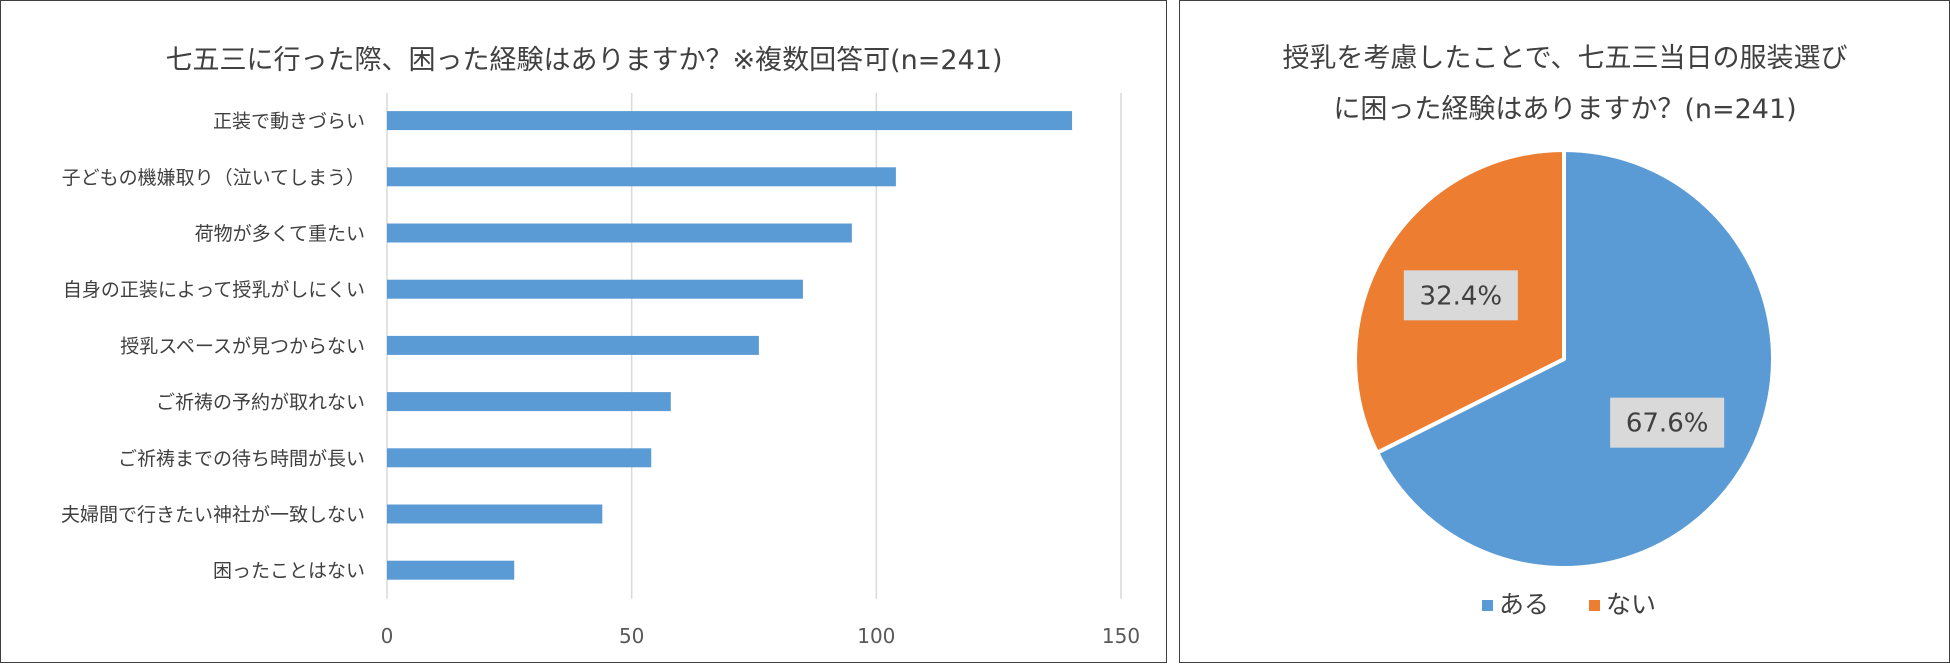  I want to click on category-label: 夫婦間で行きたい神社が一致しない, so click(213, 515).